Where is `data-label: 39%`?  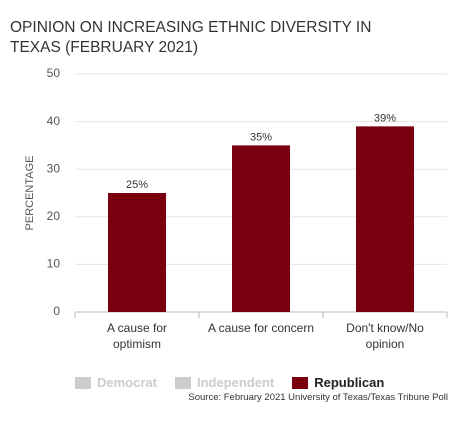
data-label: 39% is located at coordinates (385, 118).